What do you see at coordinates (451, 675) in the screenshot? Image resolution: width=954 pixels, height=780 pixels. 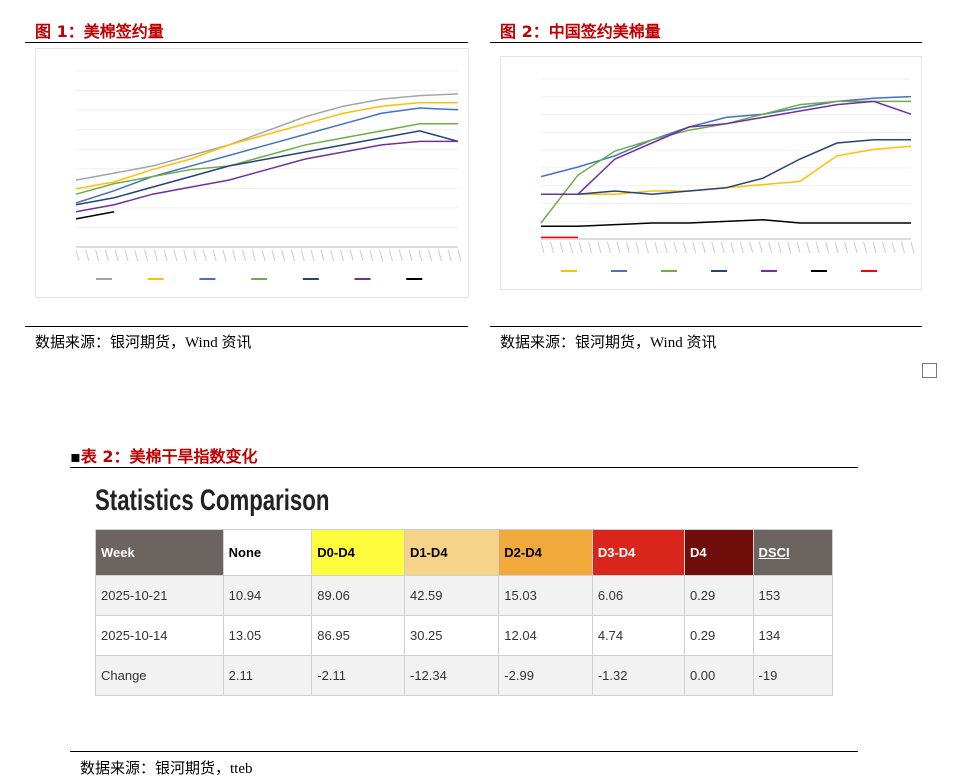 I see `cell: -12.34` at bounding box center [451, 675].